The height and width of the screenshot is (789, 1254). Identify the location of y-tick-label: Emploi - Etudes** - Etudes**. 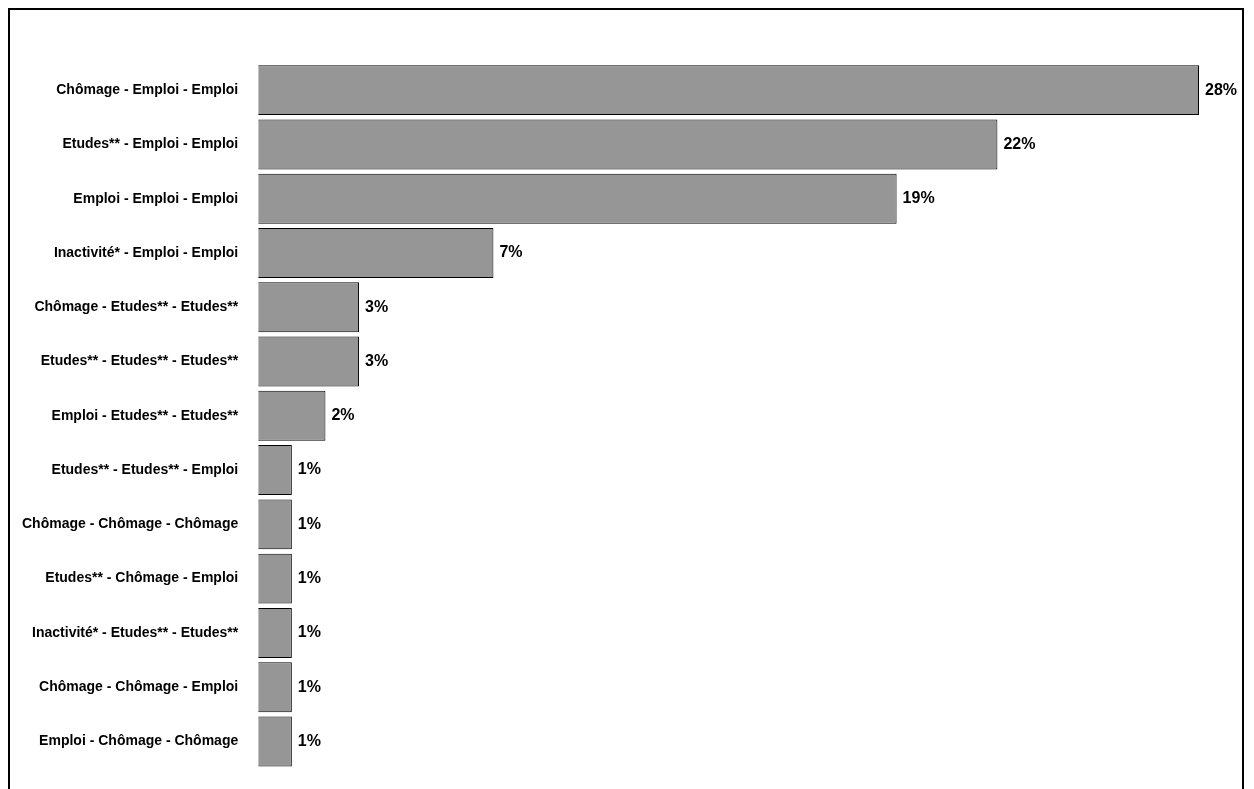
(145, 414).